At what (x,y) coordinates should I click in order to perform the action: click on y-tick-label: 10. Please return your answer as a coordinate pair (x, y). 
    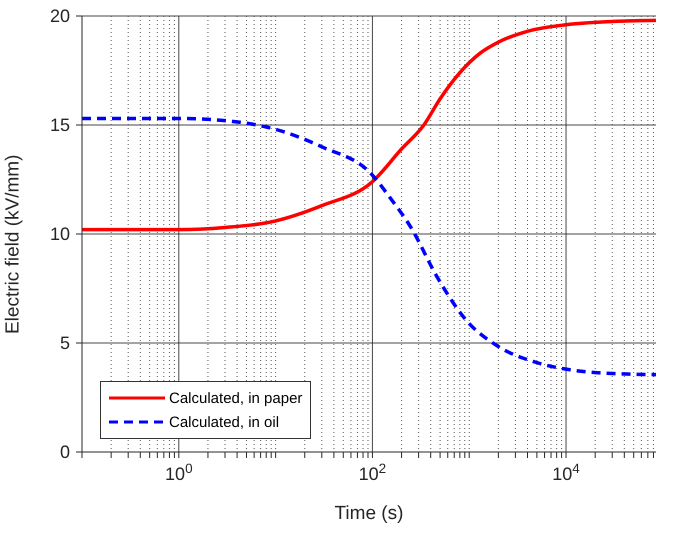
    Looking at the image, I should click on (60, 234).